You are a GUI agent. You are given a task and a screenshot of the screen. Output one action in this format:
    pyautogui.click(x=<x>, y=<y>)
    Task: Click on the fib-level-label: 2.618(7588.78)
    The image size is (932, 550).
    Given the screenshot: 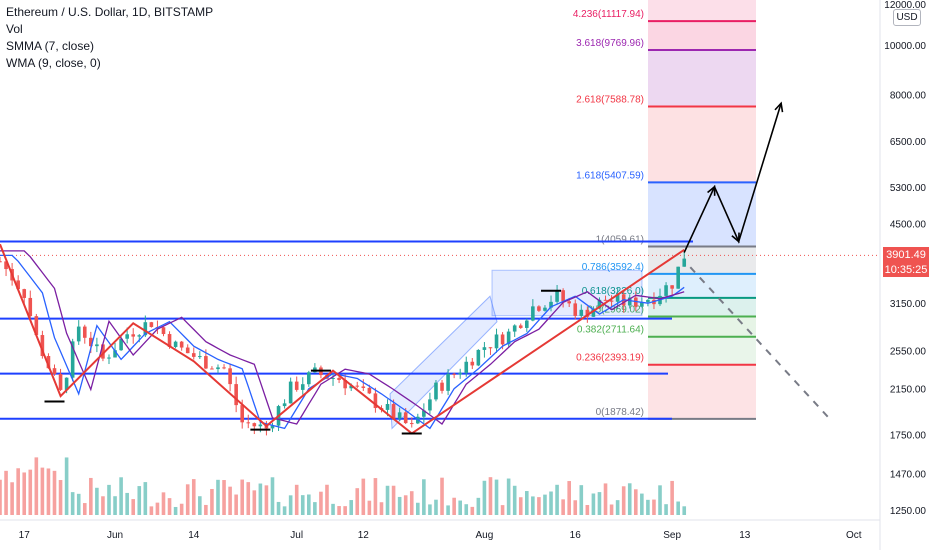 What is the action you would take?
    pyautogui.click(x=610, y=100)
    